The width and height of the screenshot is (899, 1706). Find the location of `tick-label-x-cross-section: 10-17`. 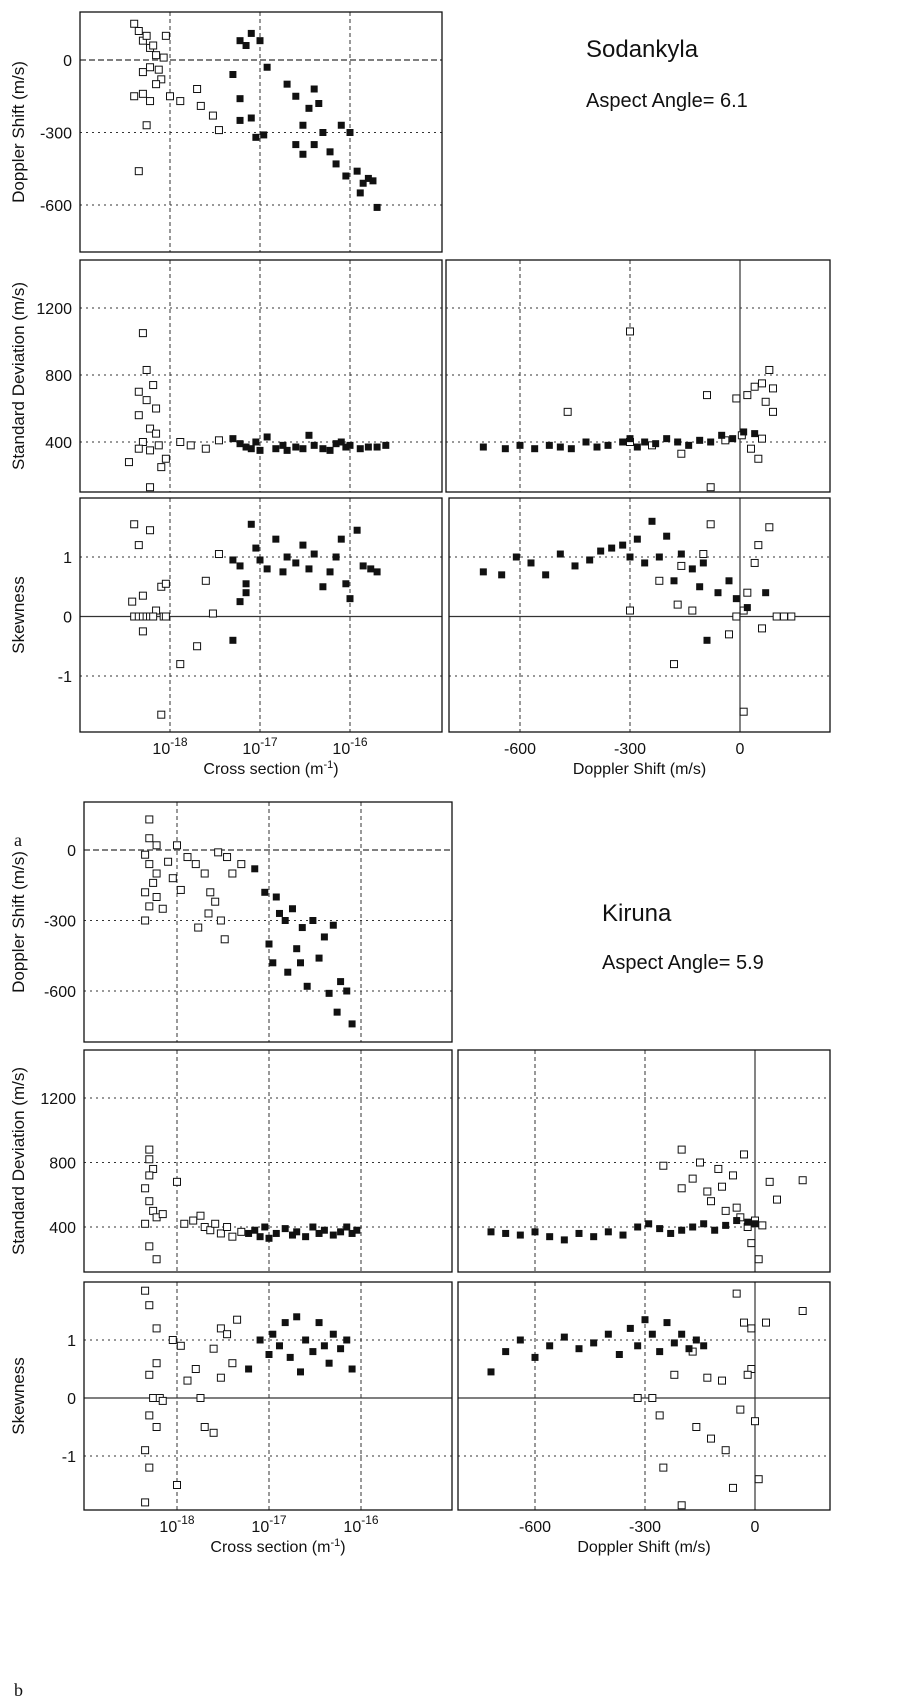

tick-label-x-cross-section: 10-17 is located at coordinates (268, 1524).